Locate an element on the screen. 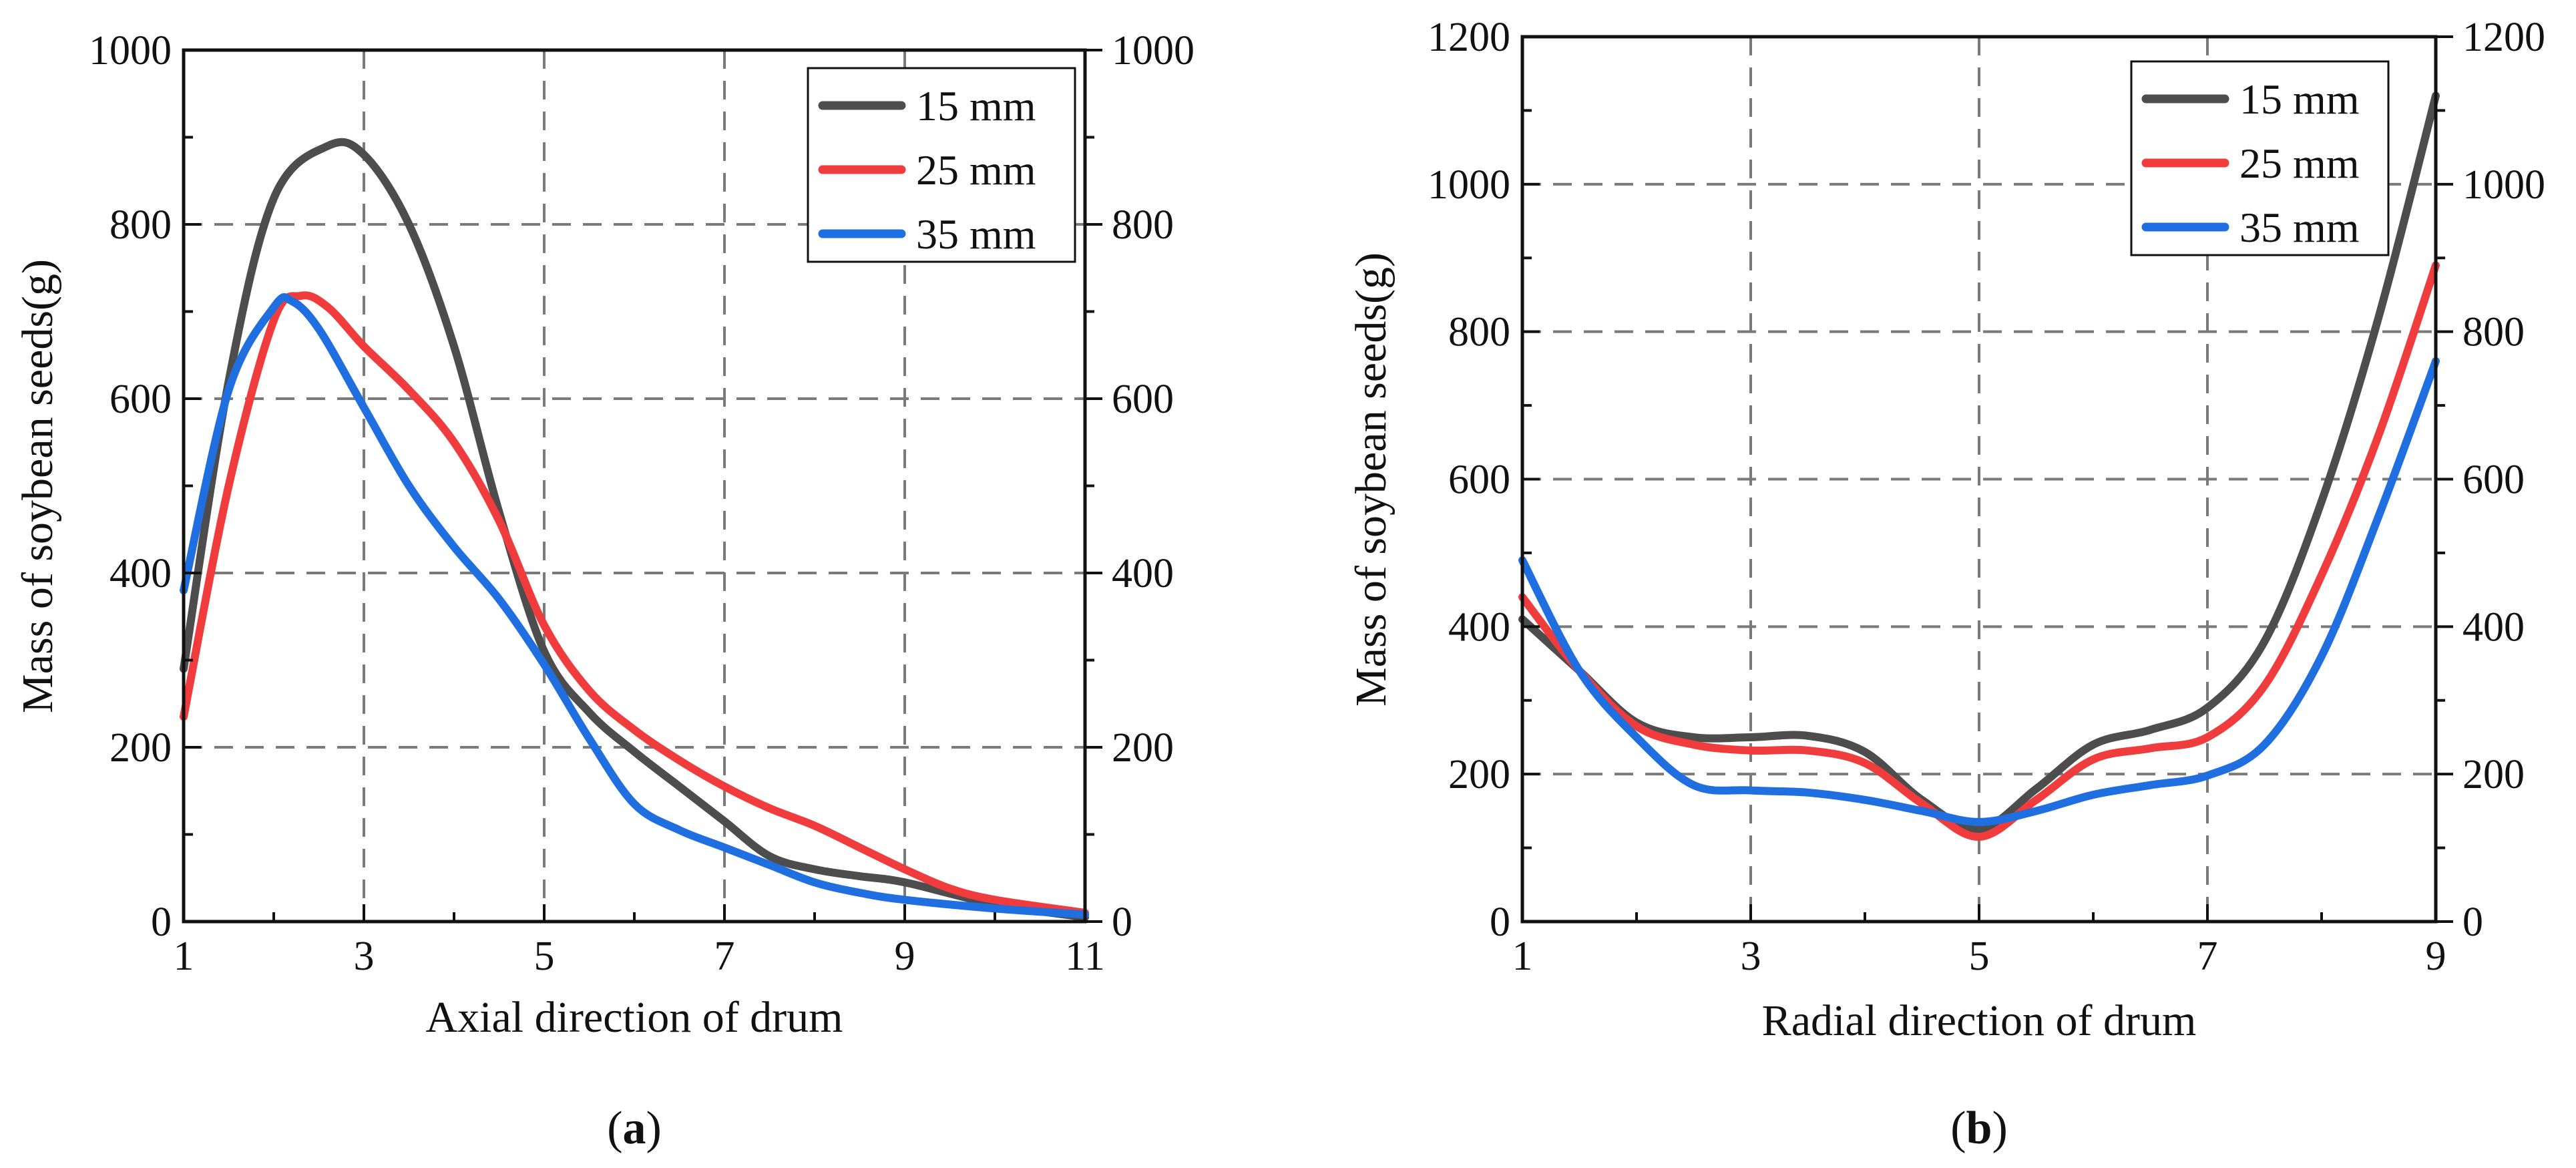 The image size is (2576, 1168). y-axis-title-b: Mass of soybean seeds(g) is located at coordinates (1371, 480).